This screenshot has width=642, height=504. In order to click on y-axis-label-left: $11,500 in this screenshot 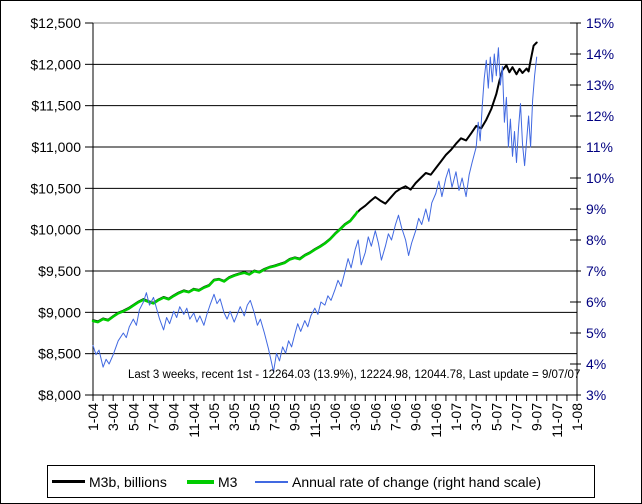, I will do `click(56, 106)`.